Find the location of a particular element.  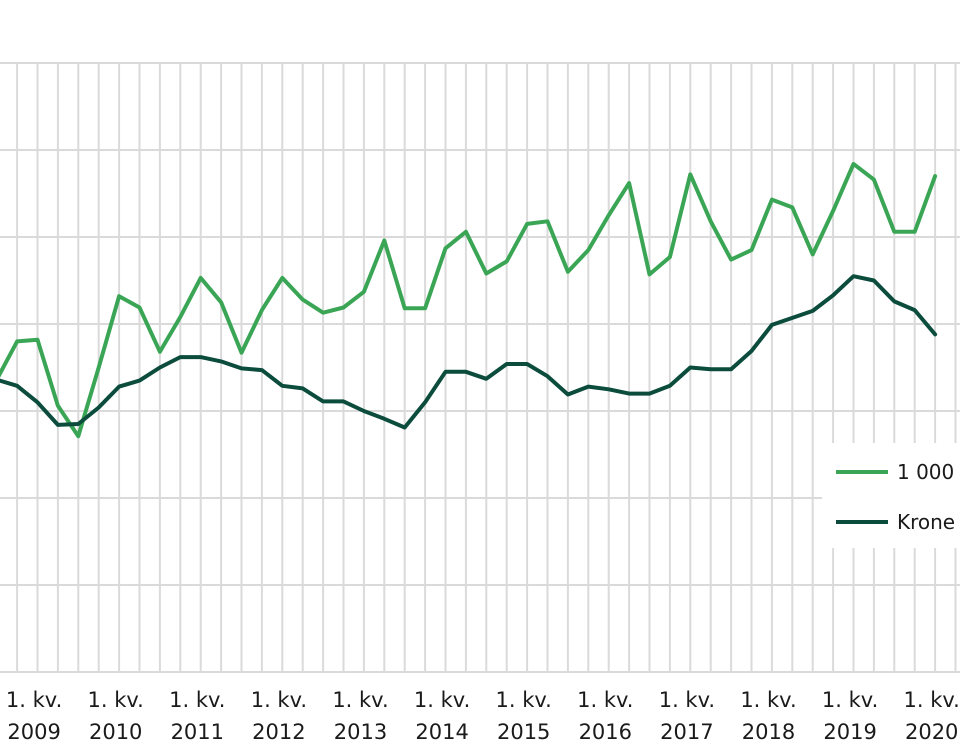

legend-label: 1 000 is located at coordinates (925, 472).